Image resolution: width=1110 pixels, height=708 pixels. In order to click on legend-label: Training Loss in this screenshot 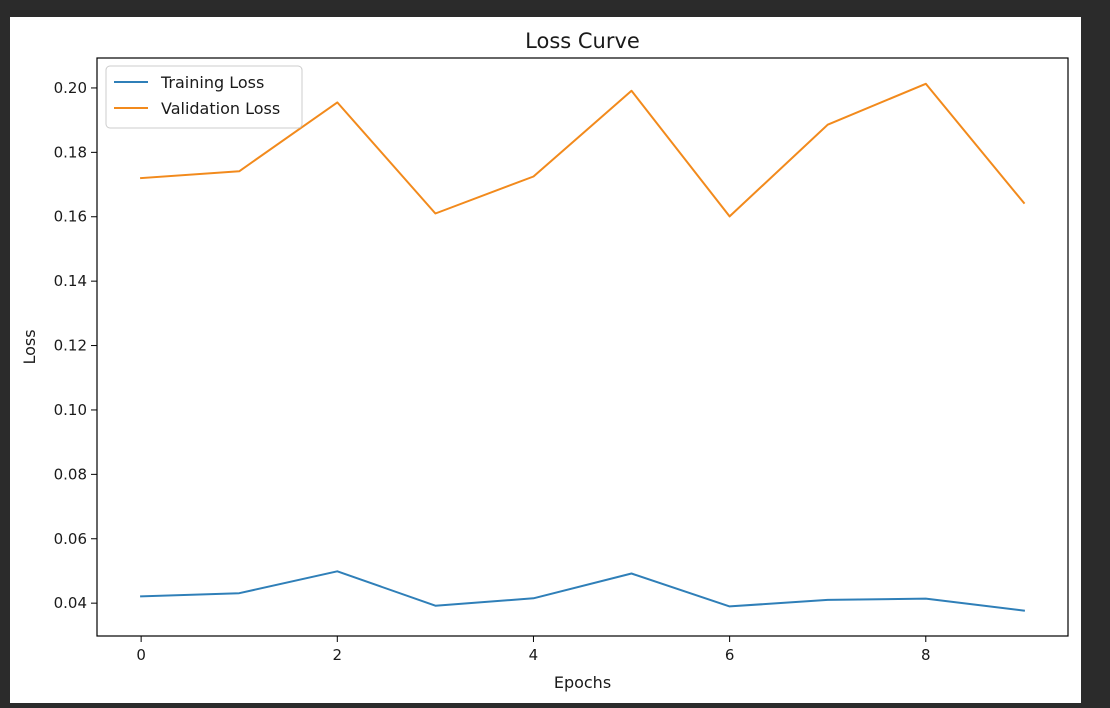, I will do `click(212, 82)`.